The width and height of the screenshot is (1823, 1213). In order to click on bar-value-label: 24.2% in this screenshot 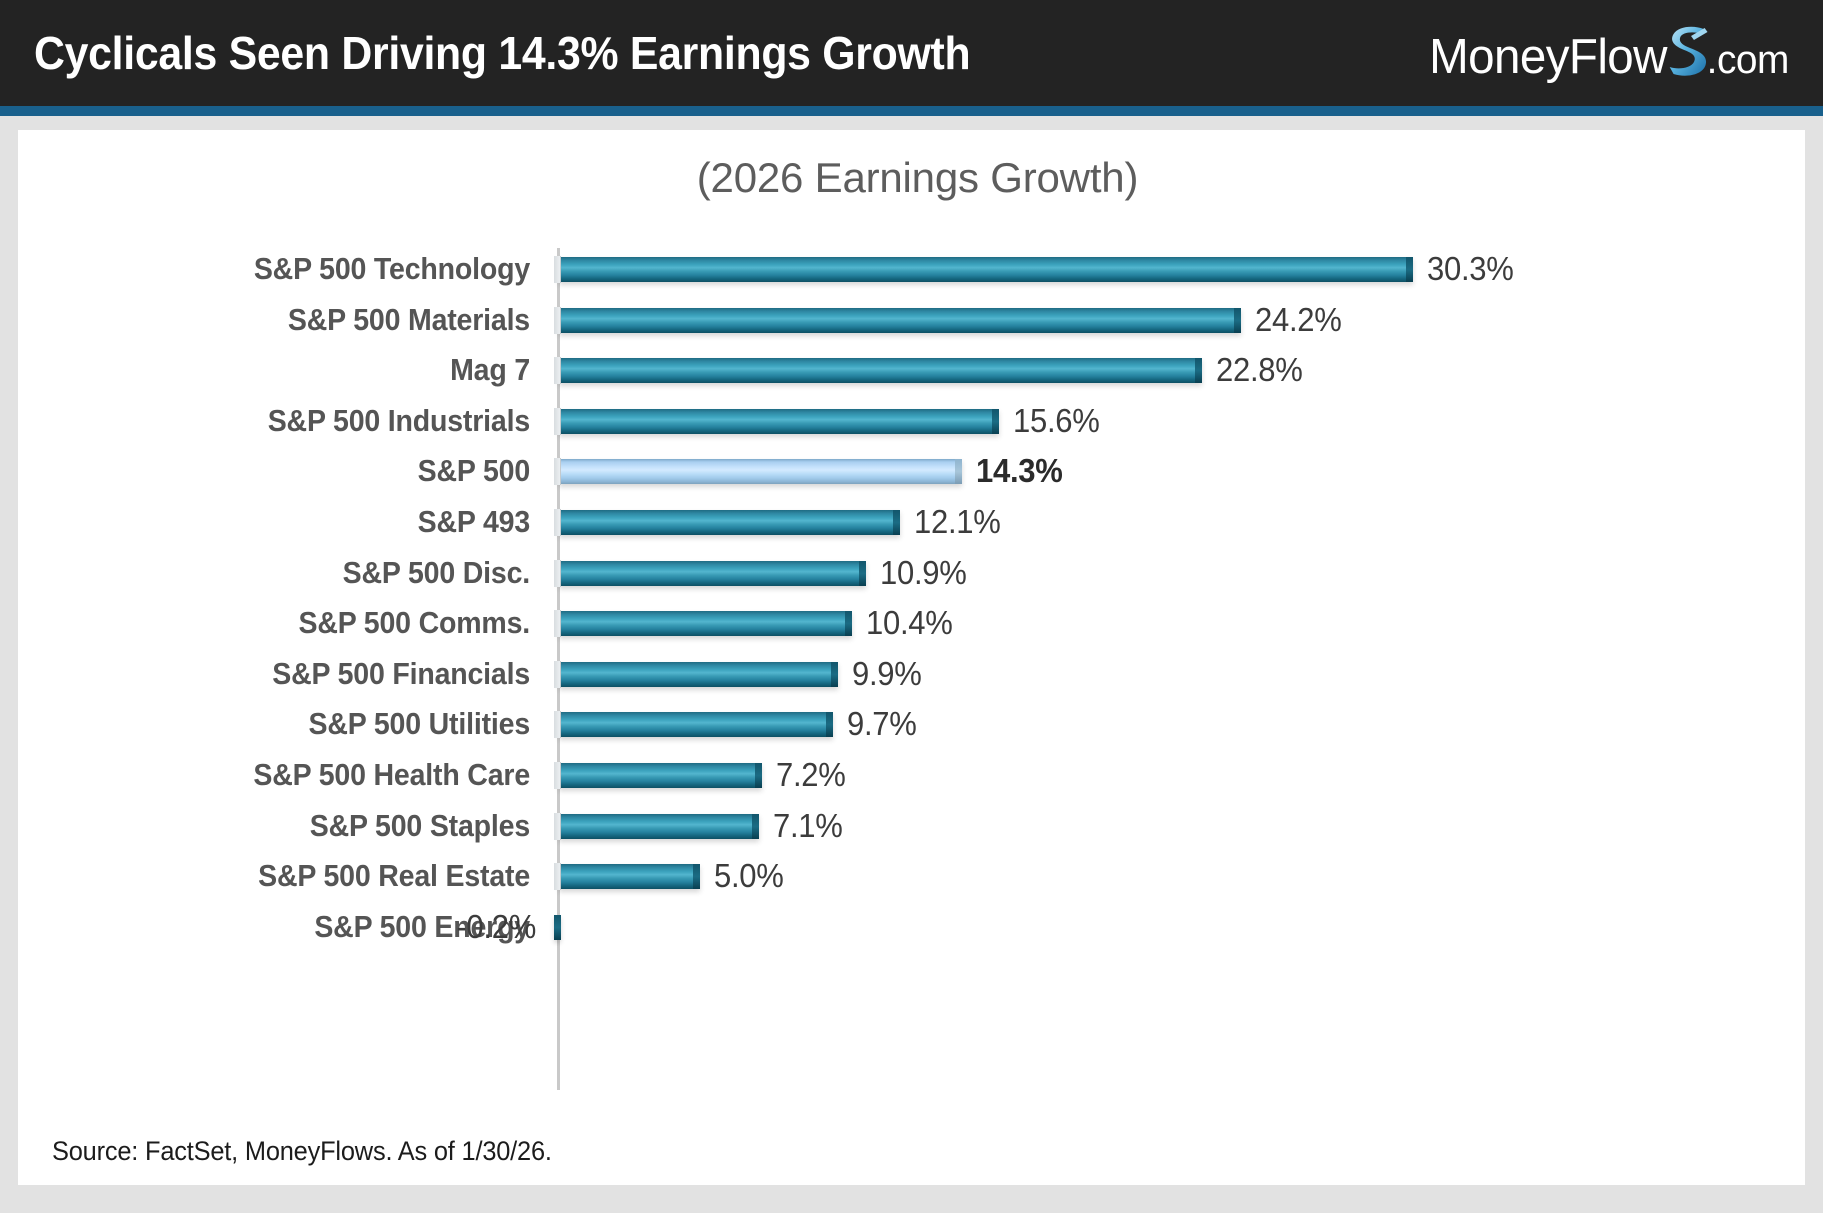, I will do `click(1298, 319)`.